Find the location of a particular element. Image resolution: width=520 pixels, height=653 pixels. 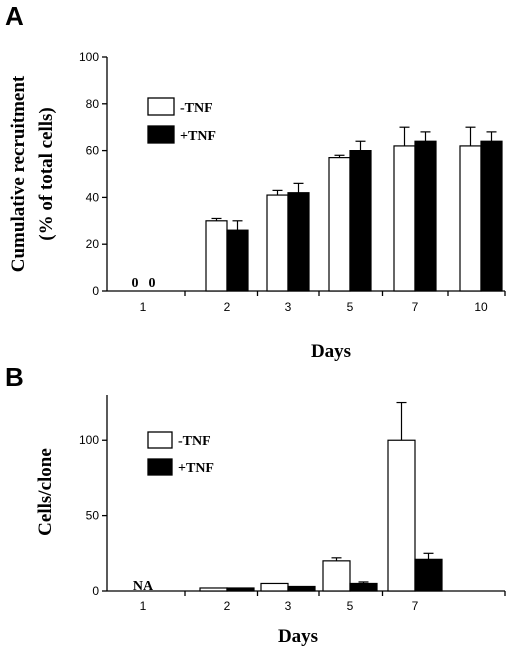

bar-annotation: NA is located at coordinates (143, 586).